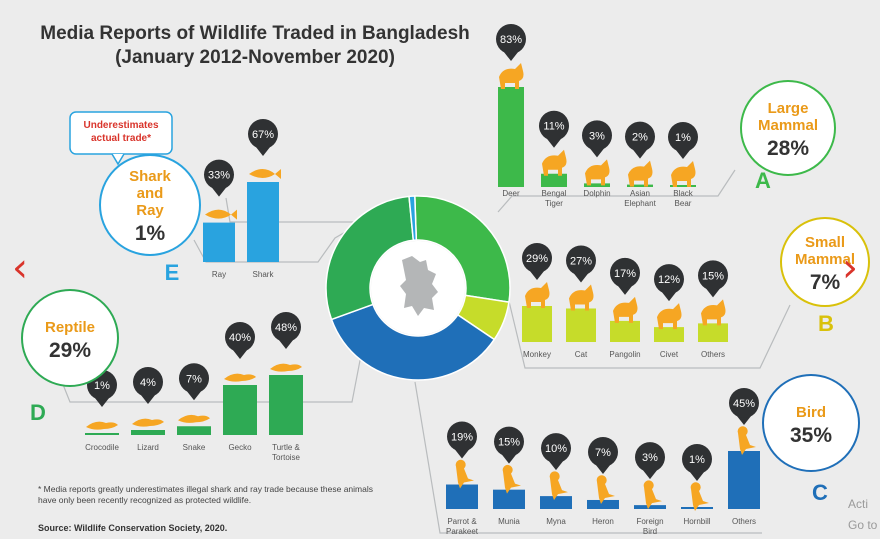 The height and width of the screenshot is (539, 880). Describe the element at coordinates (194, 447) in the screenshot. I see `tick-label-snake: Snake` at that location.